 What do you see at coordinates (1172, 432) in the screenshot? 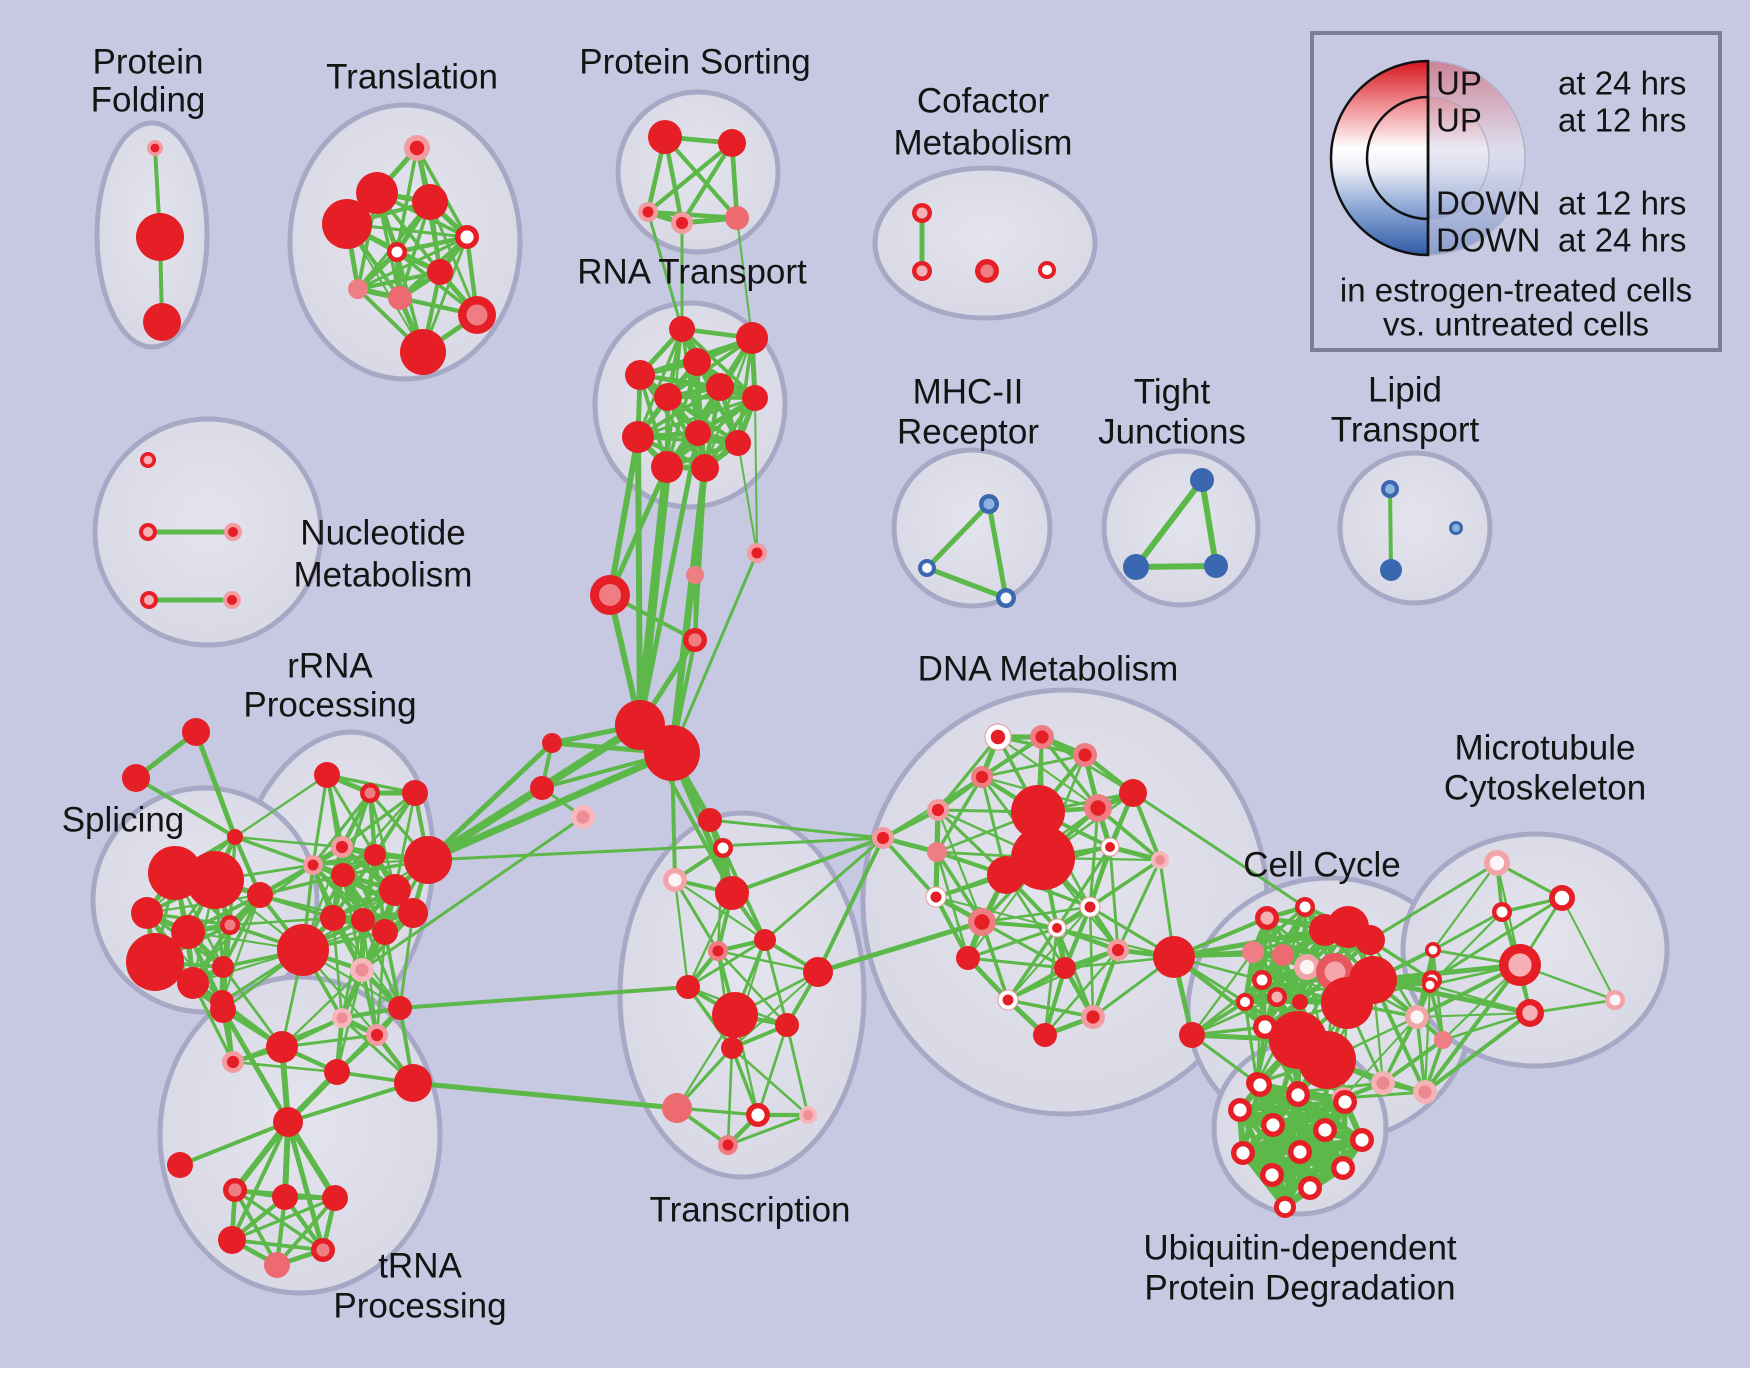
I see `cluster-label-tight-junctions-line2: Junctions` at bounding box center [1172, 432].